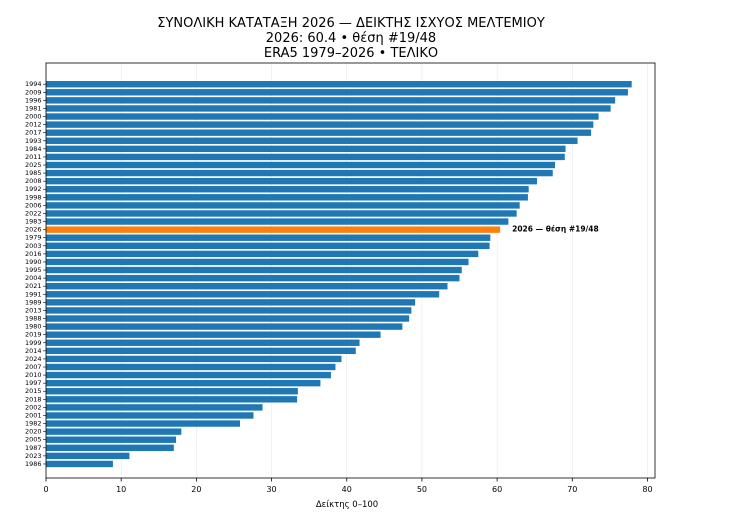 The image size is (735, 514). What do you see at coordinates (33, 100) in the screenshot?
I see `y-tick-label: 1996` at bounding box center [33, 100].